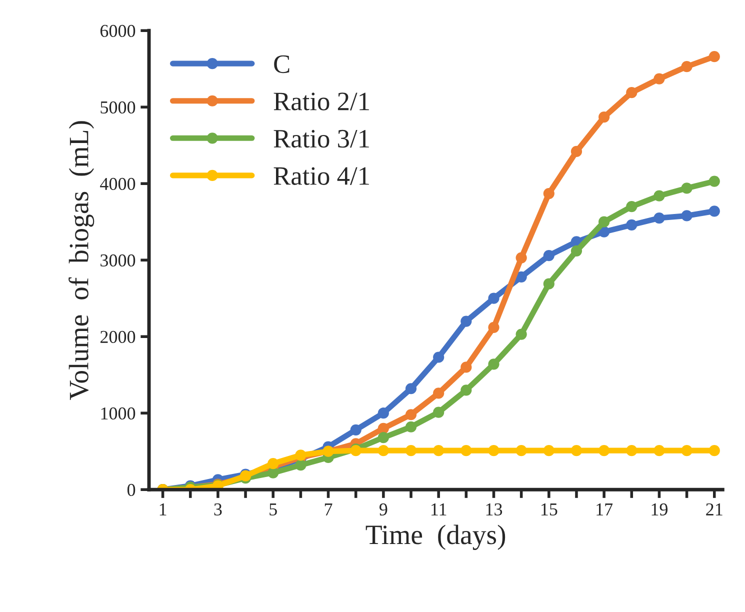 The width and height of the screenshot is (745, 612). I want to click on y-tick-label: 3000, so click(118, 260).